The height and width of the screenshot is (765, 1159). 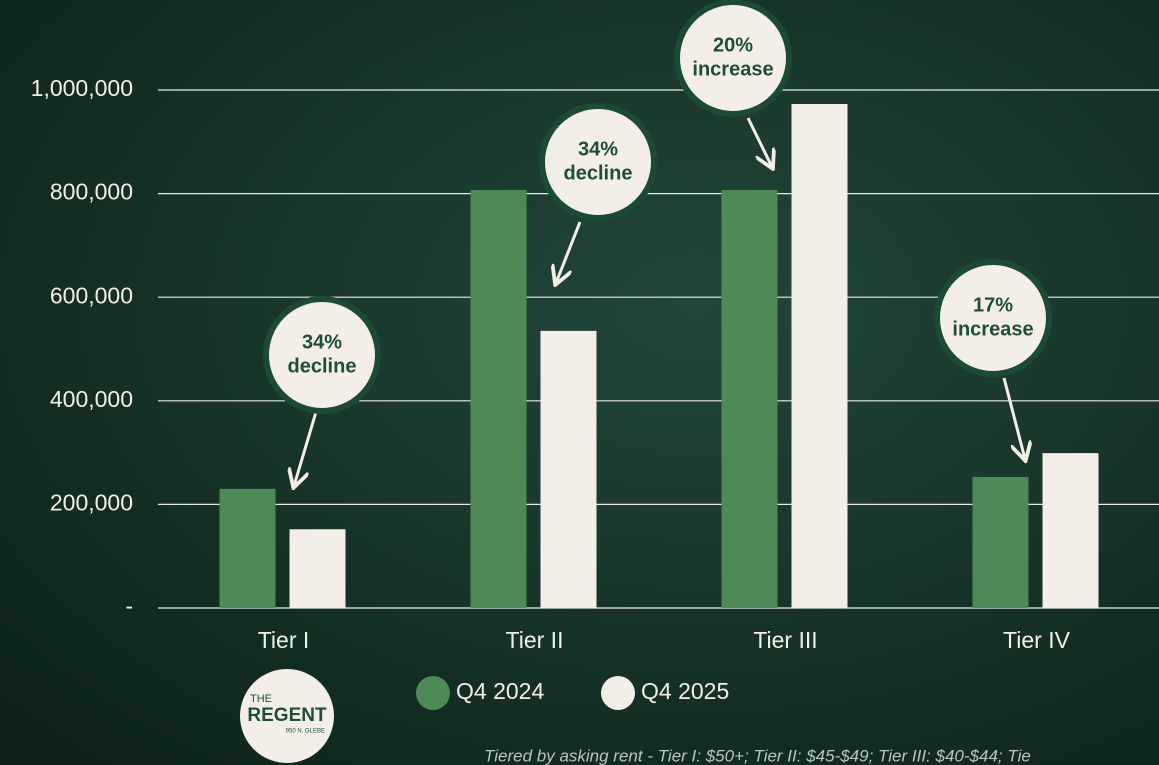 What do you see at coordinates (91, 399) in the screenshot?
I see `y-tick-label: 400,000` at bounding box center [91, 399].